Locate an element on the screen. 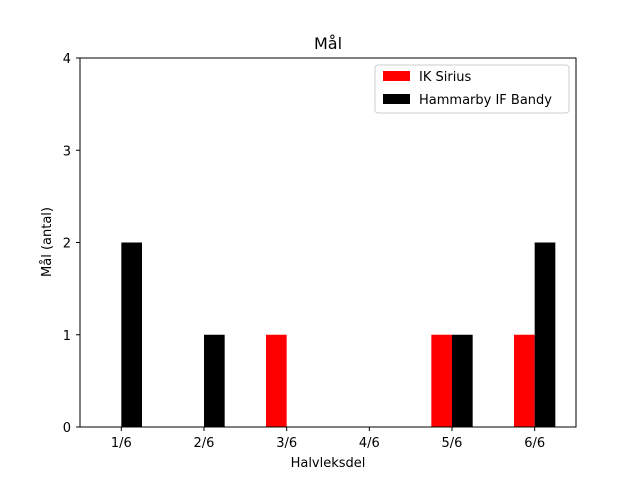 The height and width of the screenshot is (480, 640). y-tick-label: 4 is located at coordinates (67, 59).